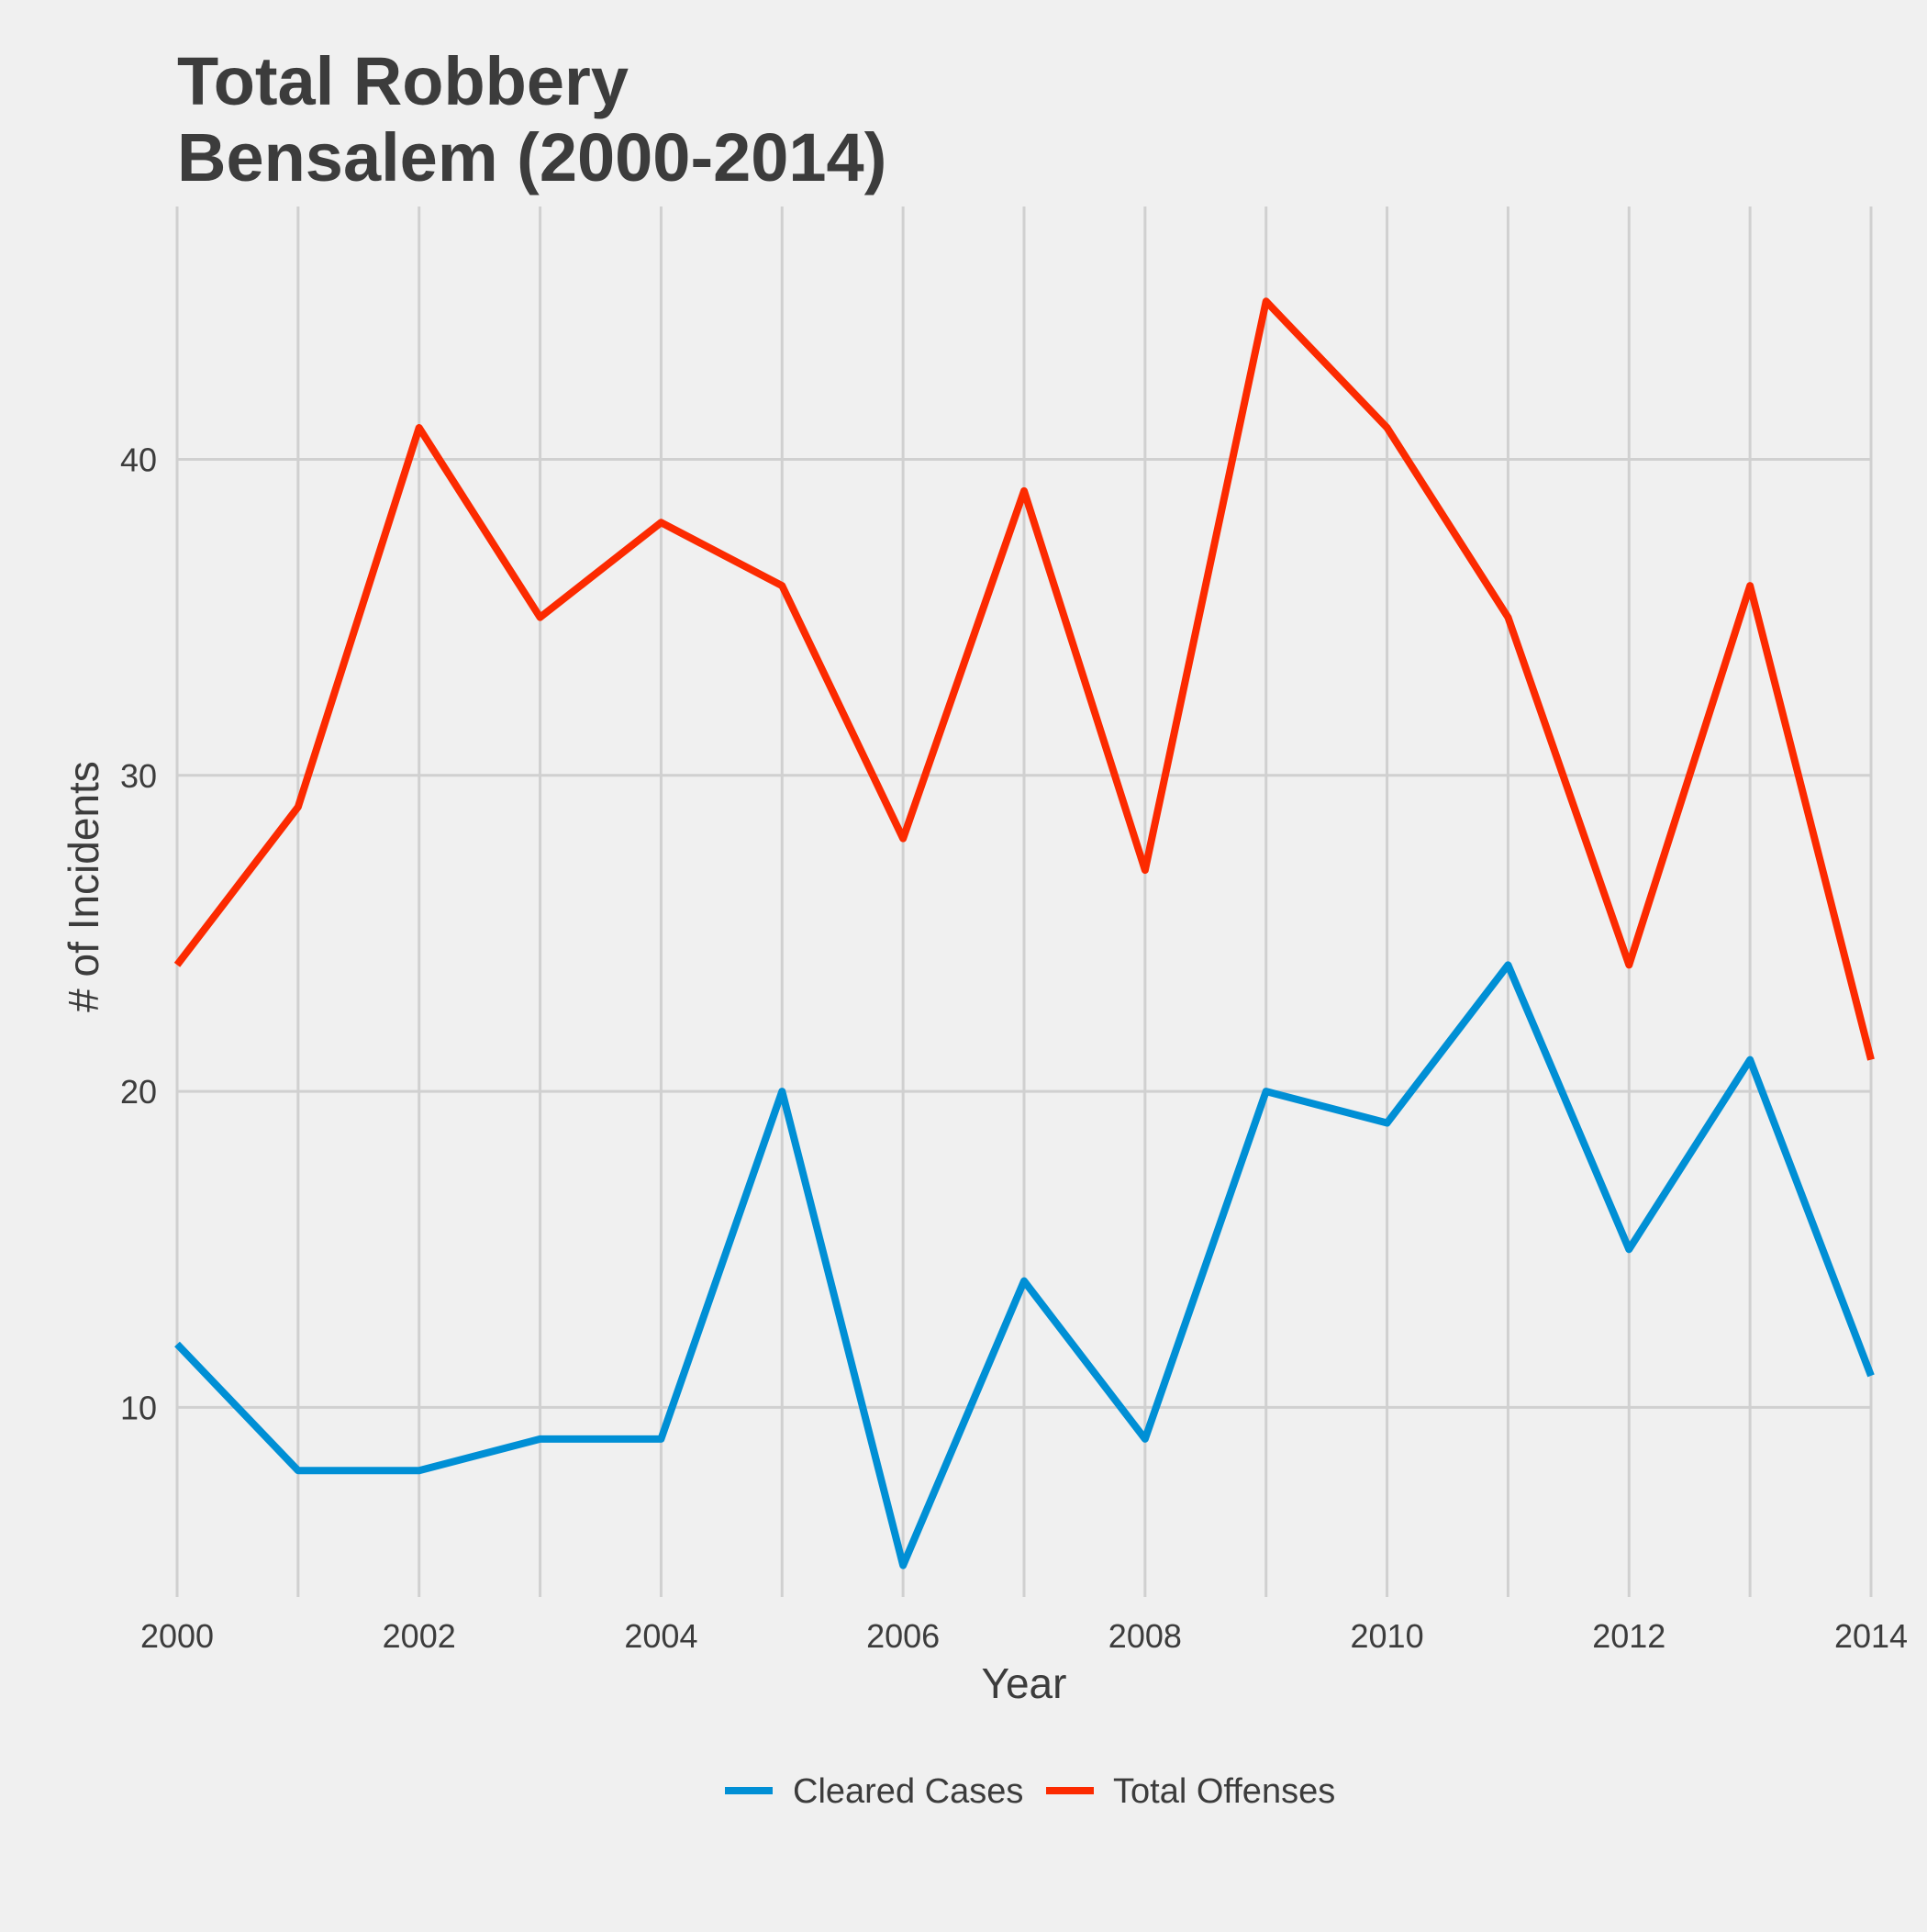  What do you see at coordinates (1024, 1683) in the screenshot?
I see `x-axis-title: Year` at bounding box center [1024, 1683].